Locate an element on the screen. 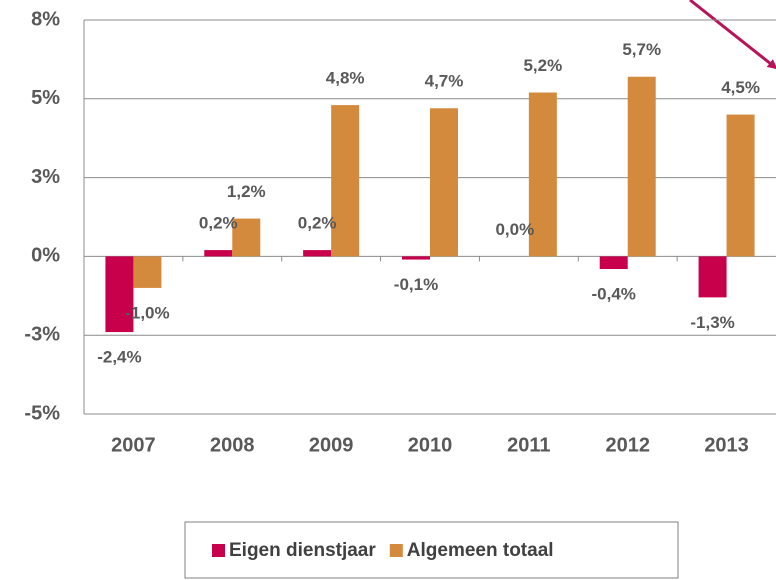 The image size is (776, 580). value-label: 0,0% is located at coordinates (514, 229).